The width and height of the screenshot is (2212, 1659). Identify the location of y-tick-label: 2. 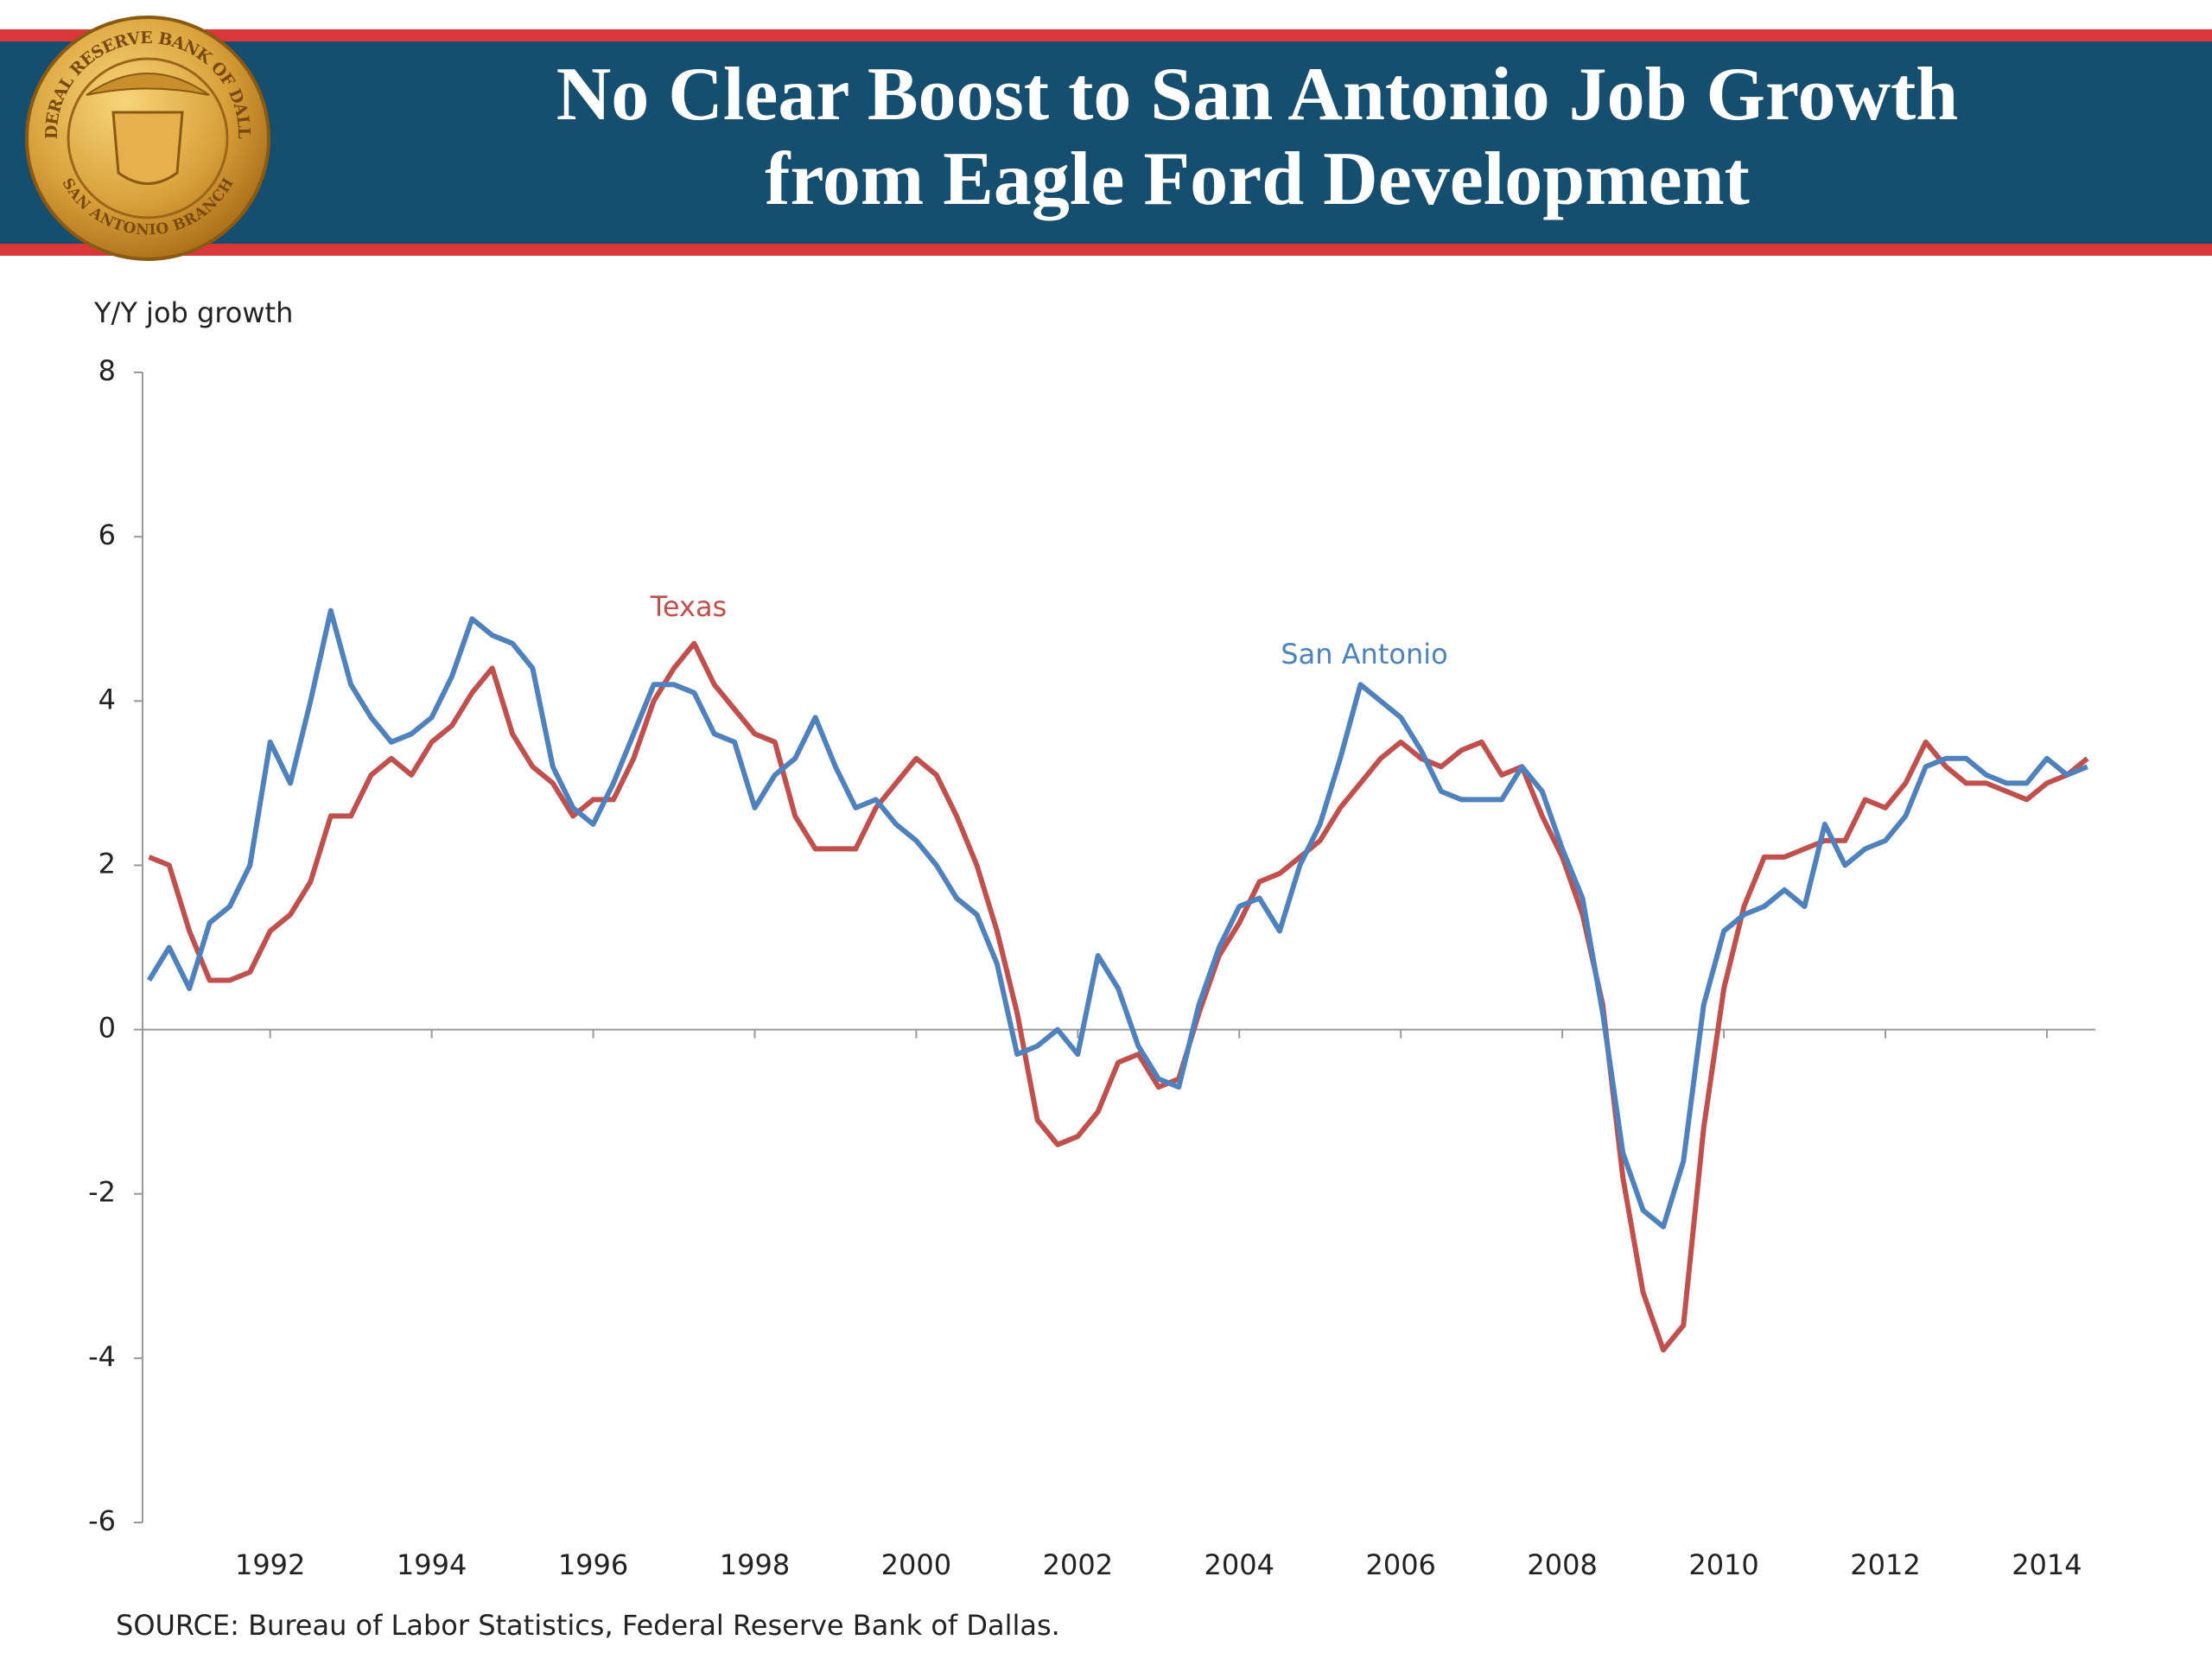
(107, 863).